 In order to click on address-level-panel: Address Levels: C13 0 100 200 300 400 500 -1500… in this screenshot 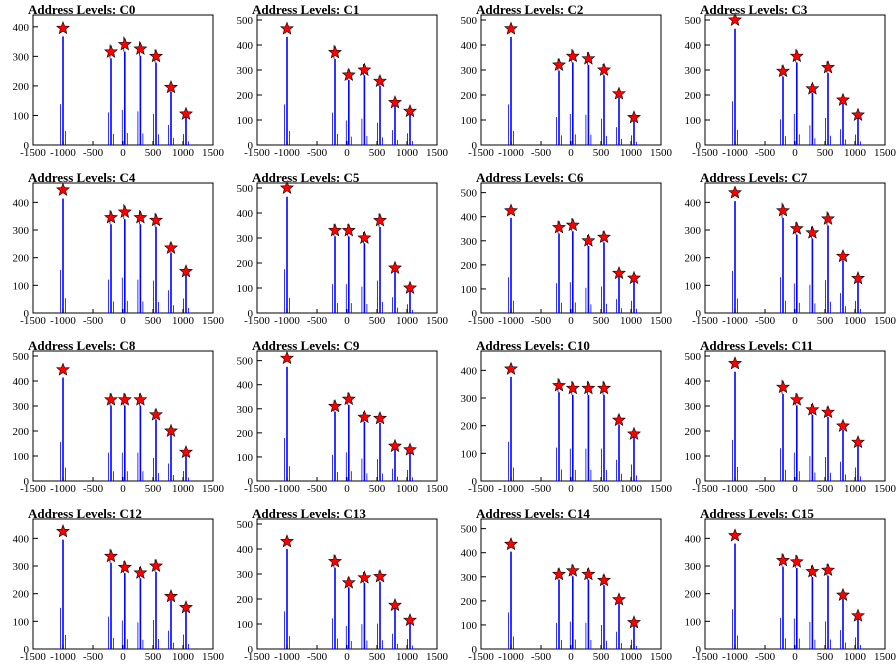, I will do `click(343, 584)`.